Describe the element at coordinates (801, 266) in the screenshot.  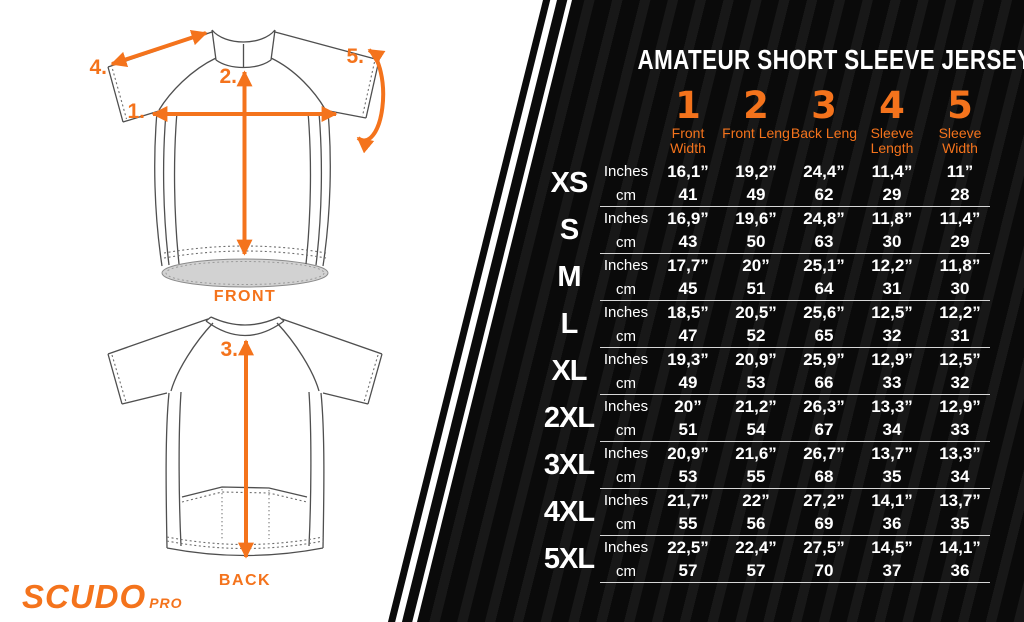
I see `measurement-line-inches: Inches 17,7” 20” 25,1” 12,2” 11,8”` at that location.